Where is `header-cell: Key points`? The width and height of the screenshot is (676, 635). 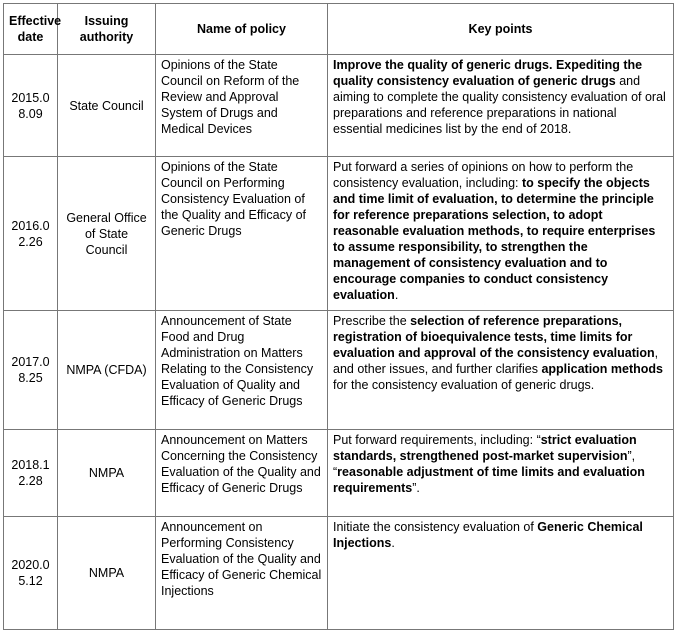
header-cell: Key points is located at coordinates (500, 29).